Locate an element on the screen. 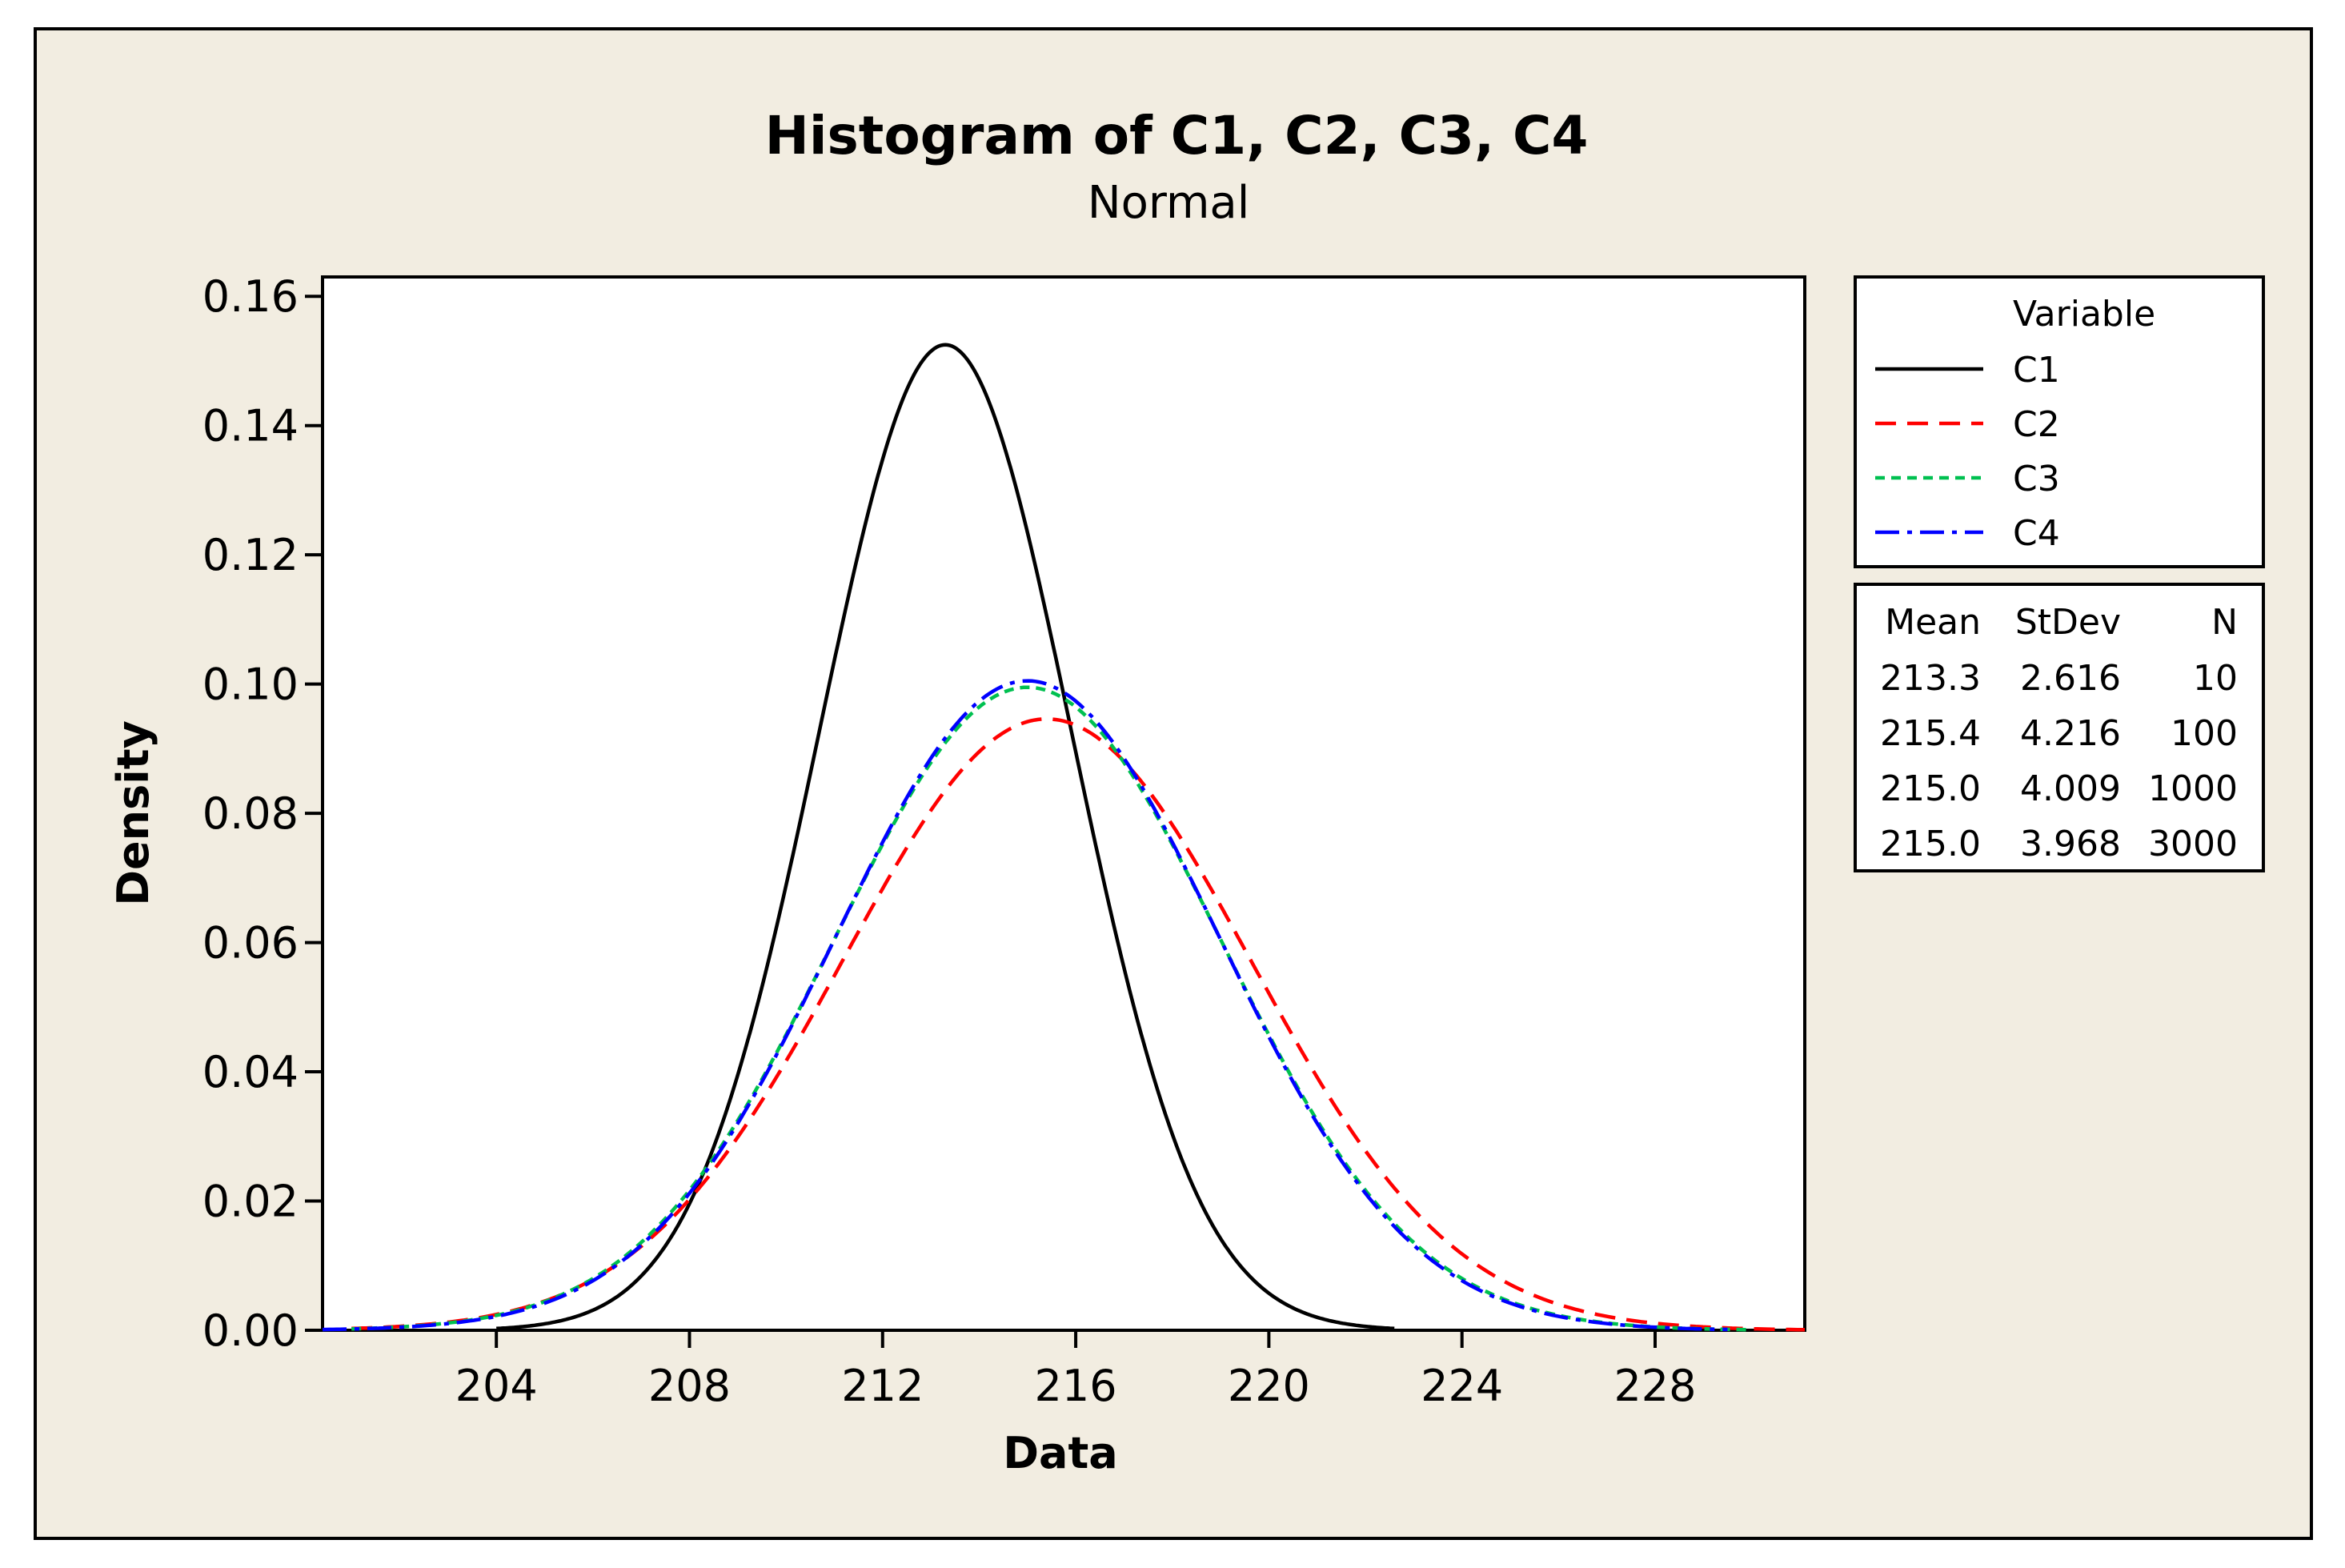 The image size is (2345, 1568). stats-mean: 215.4 is located at coordinates (1930, 733).